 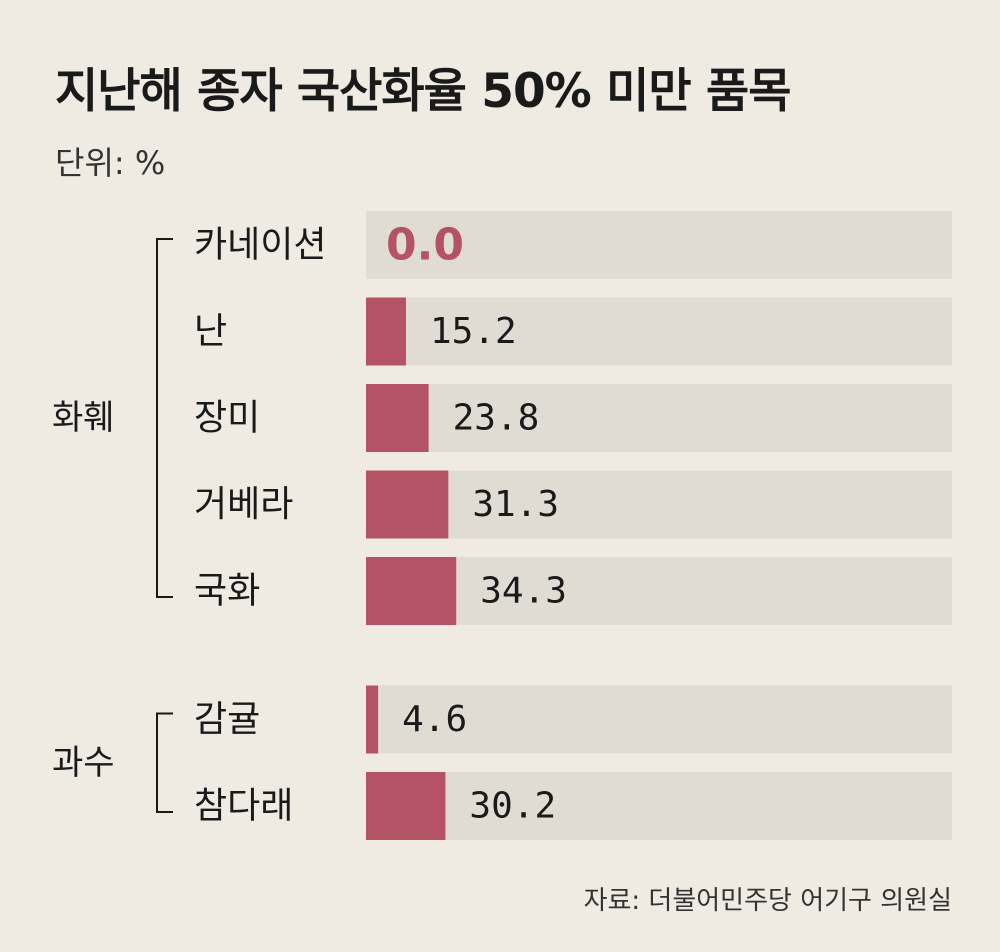 What do you see at coordinates (210, 331) in the screenshot?
I see `category-label: 난` at bounding box center [210, 331].